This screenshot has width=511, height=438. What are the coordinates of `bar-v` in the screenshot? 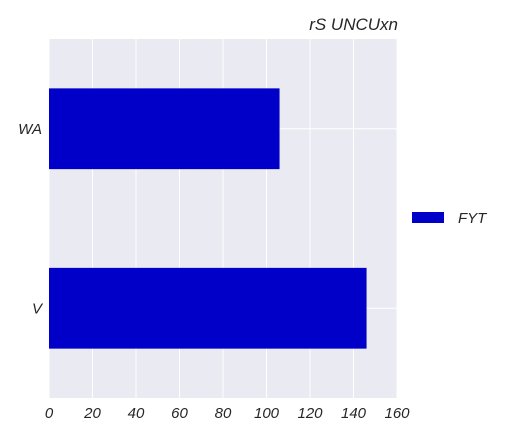 It's located at (208, 308).